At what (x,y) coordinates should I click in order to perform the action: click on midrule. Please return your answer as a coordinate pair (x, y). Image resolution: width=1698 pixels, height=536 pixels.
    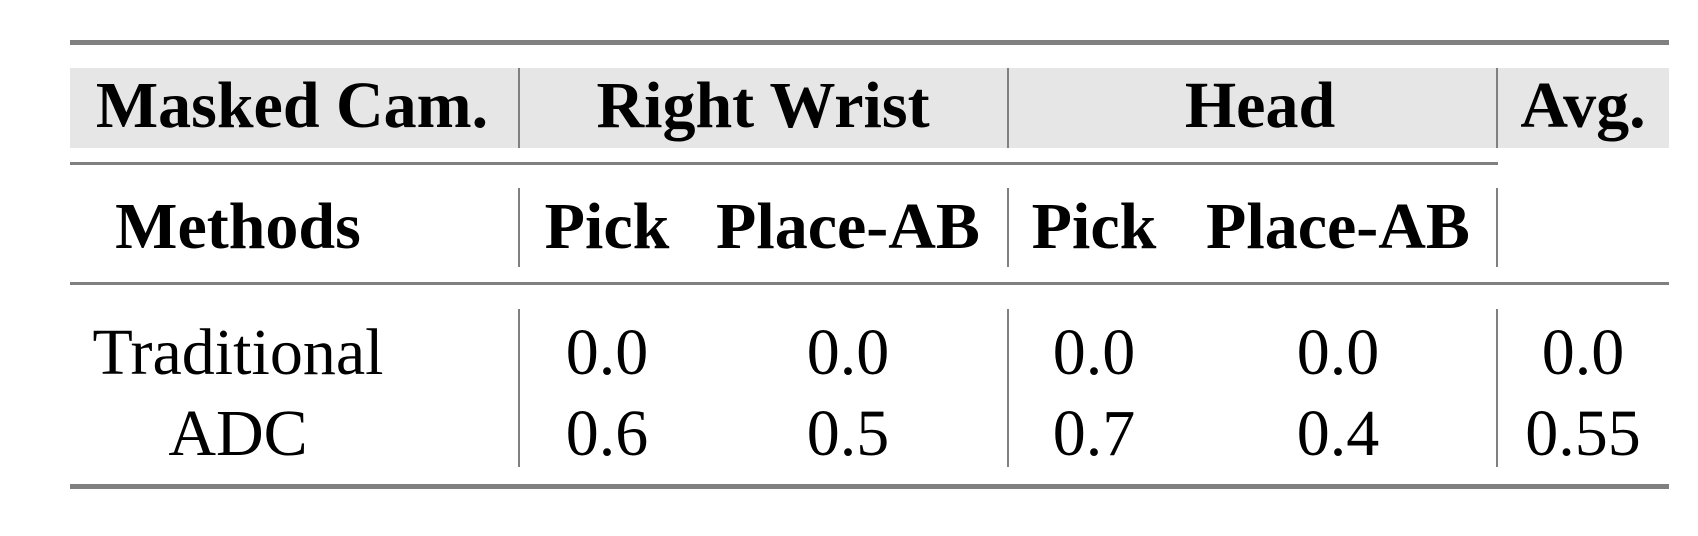
    Looking at the image, I should click on (869, 283).